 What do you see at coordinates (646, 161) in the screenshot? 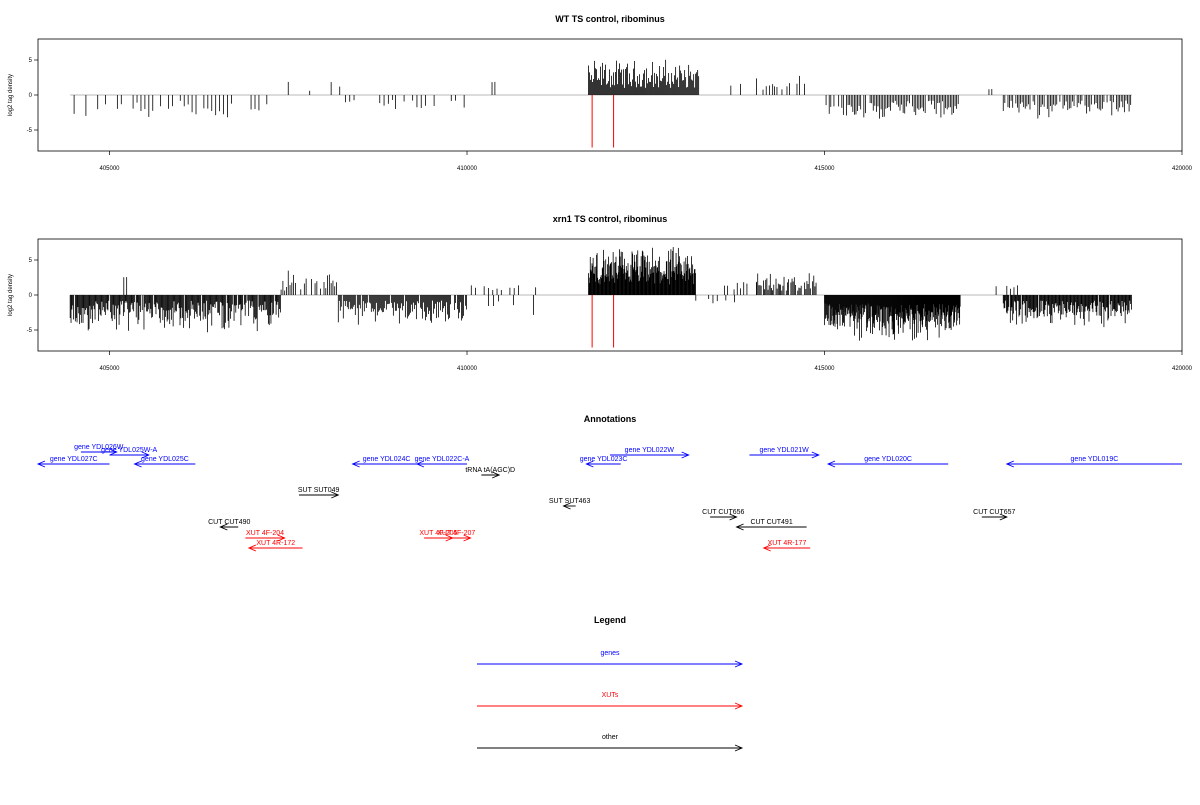
I see `wt-x-axis: 405000 410000 415000 420000` at bounding box center [646, 161].